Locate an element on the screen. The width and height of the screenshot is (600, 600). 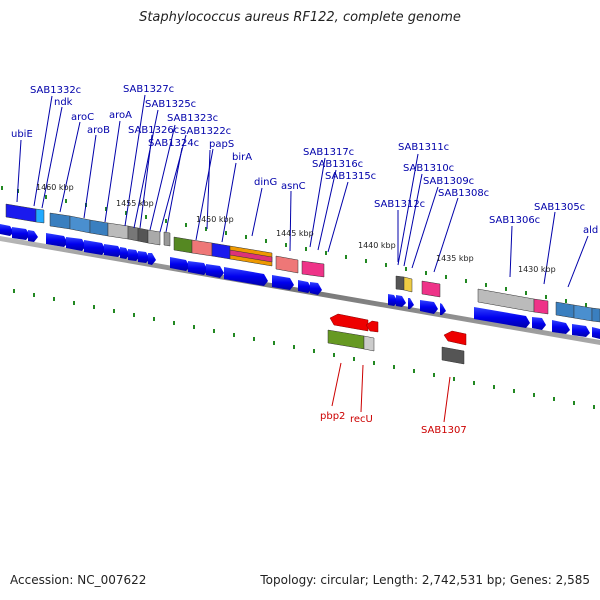
recU-gene is located at coordinates (346, 339).